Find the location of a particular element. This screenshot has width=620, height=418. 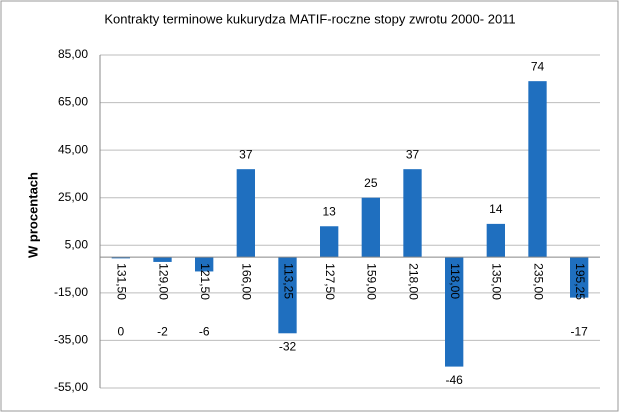

data-label: -2 is located at coordinates (162, 331).